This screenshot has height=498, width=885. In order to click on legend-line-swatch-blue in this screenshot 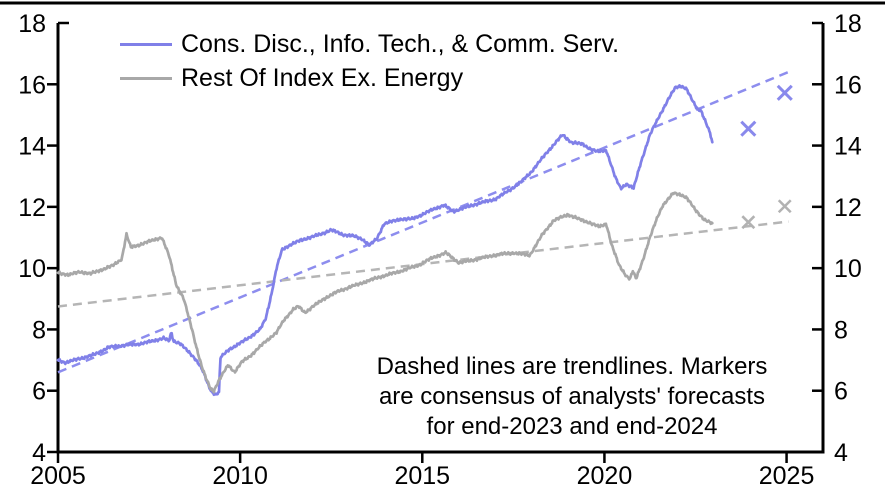, I will do `click(146, 44)`.